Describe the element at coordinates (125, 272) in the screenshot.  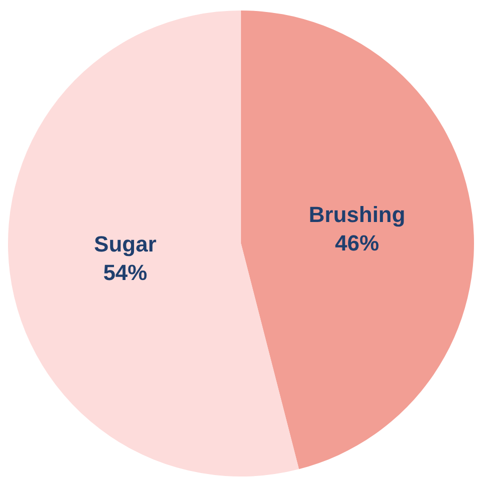
I see `data-label: 54%` at that location.